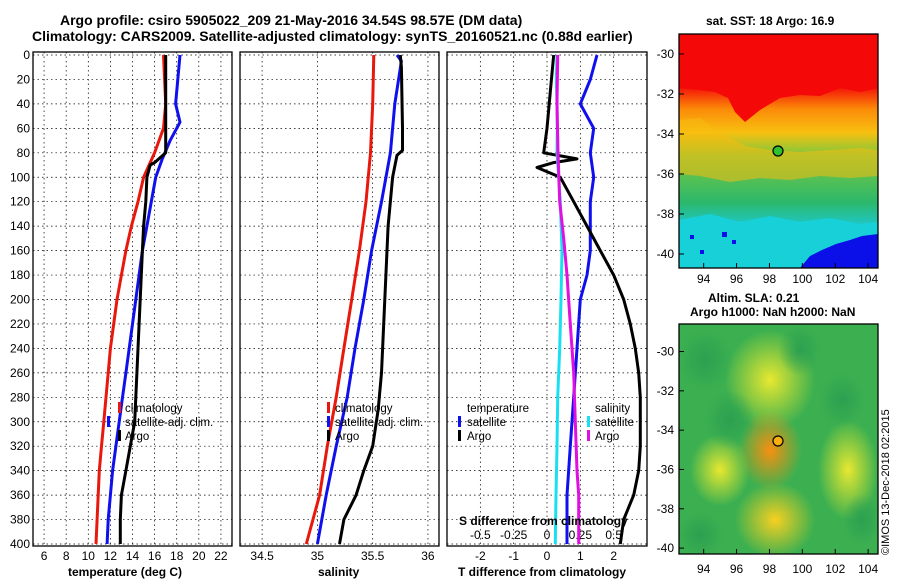 The height and width of the screenshot is (585, 900). I want to click on series-line-temperature-satellite, so click(582, 299).